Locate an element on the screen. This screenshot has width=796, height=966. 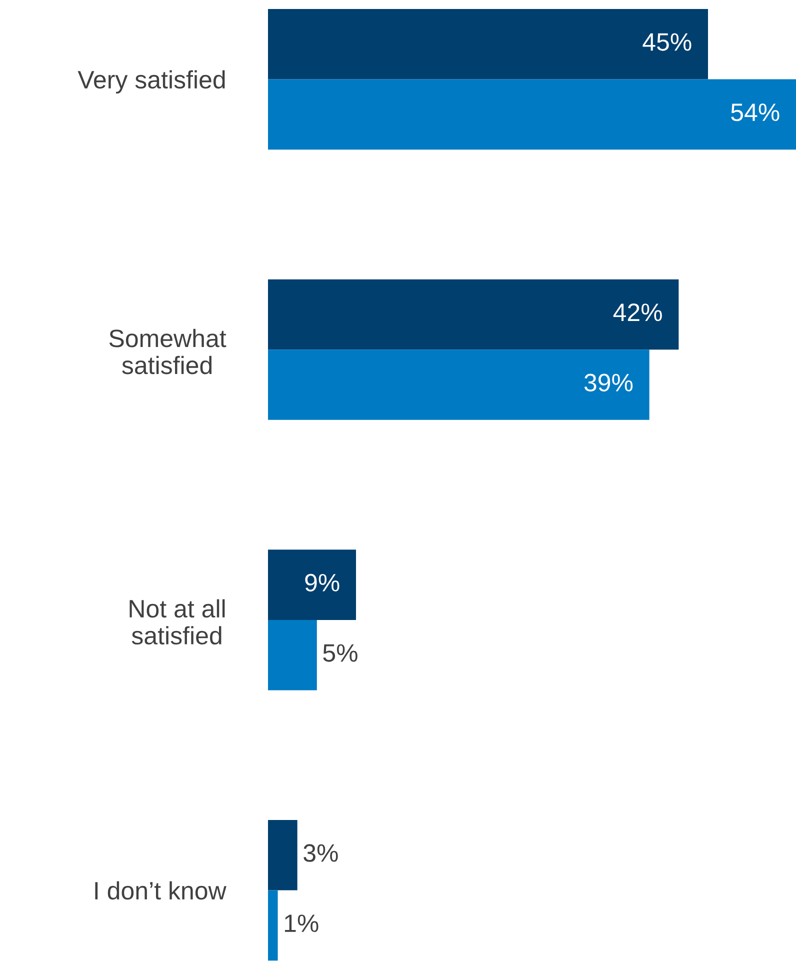
y-tick-label: I don’t know is located at coordinates (160, 890).